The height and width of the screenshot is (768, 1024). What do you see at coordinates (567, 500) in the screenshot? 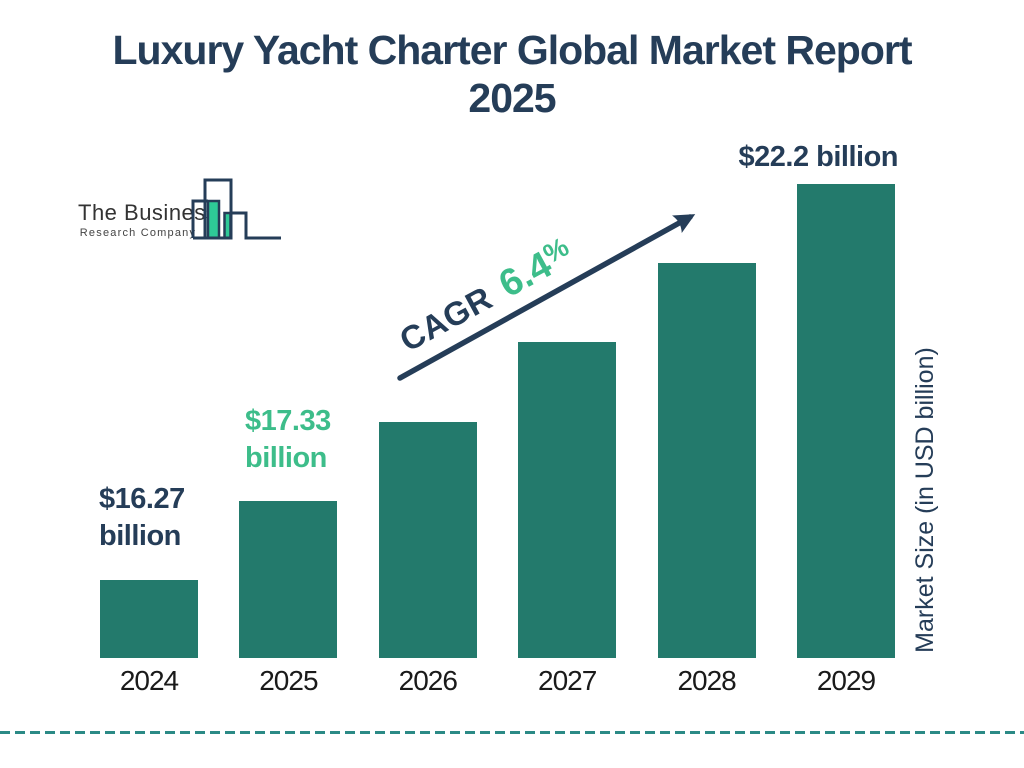
I see `bar-2027` at bounding box center [567, 500].